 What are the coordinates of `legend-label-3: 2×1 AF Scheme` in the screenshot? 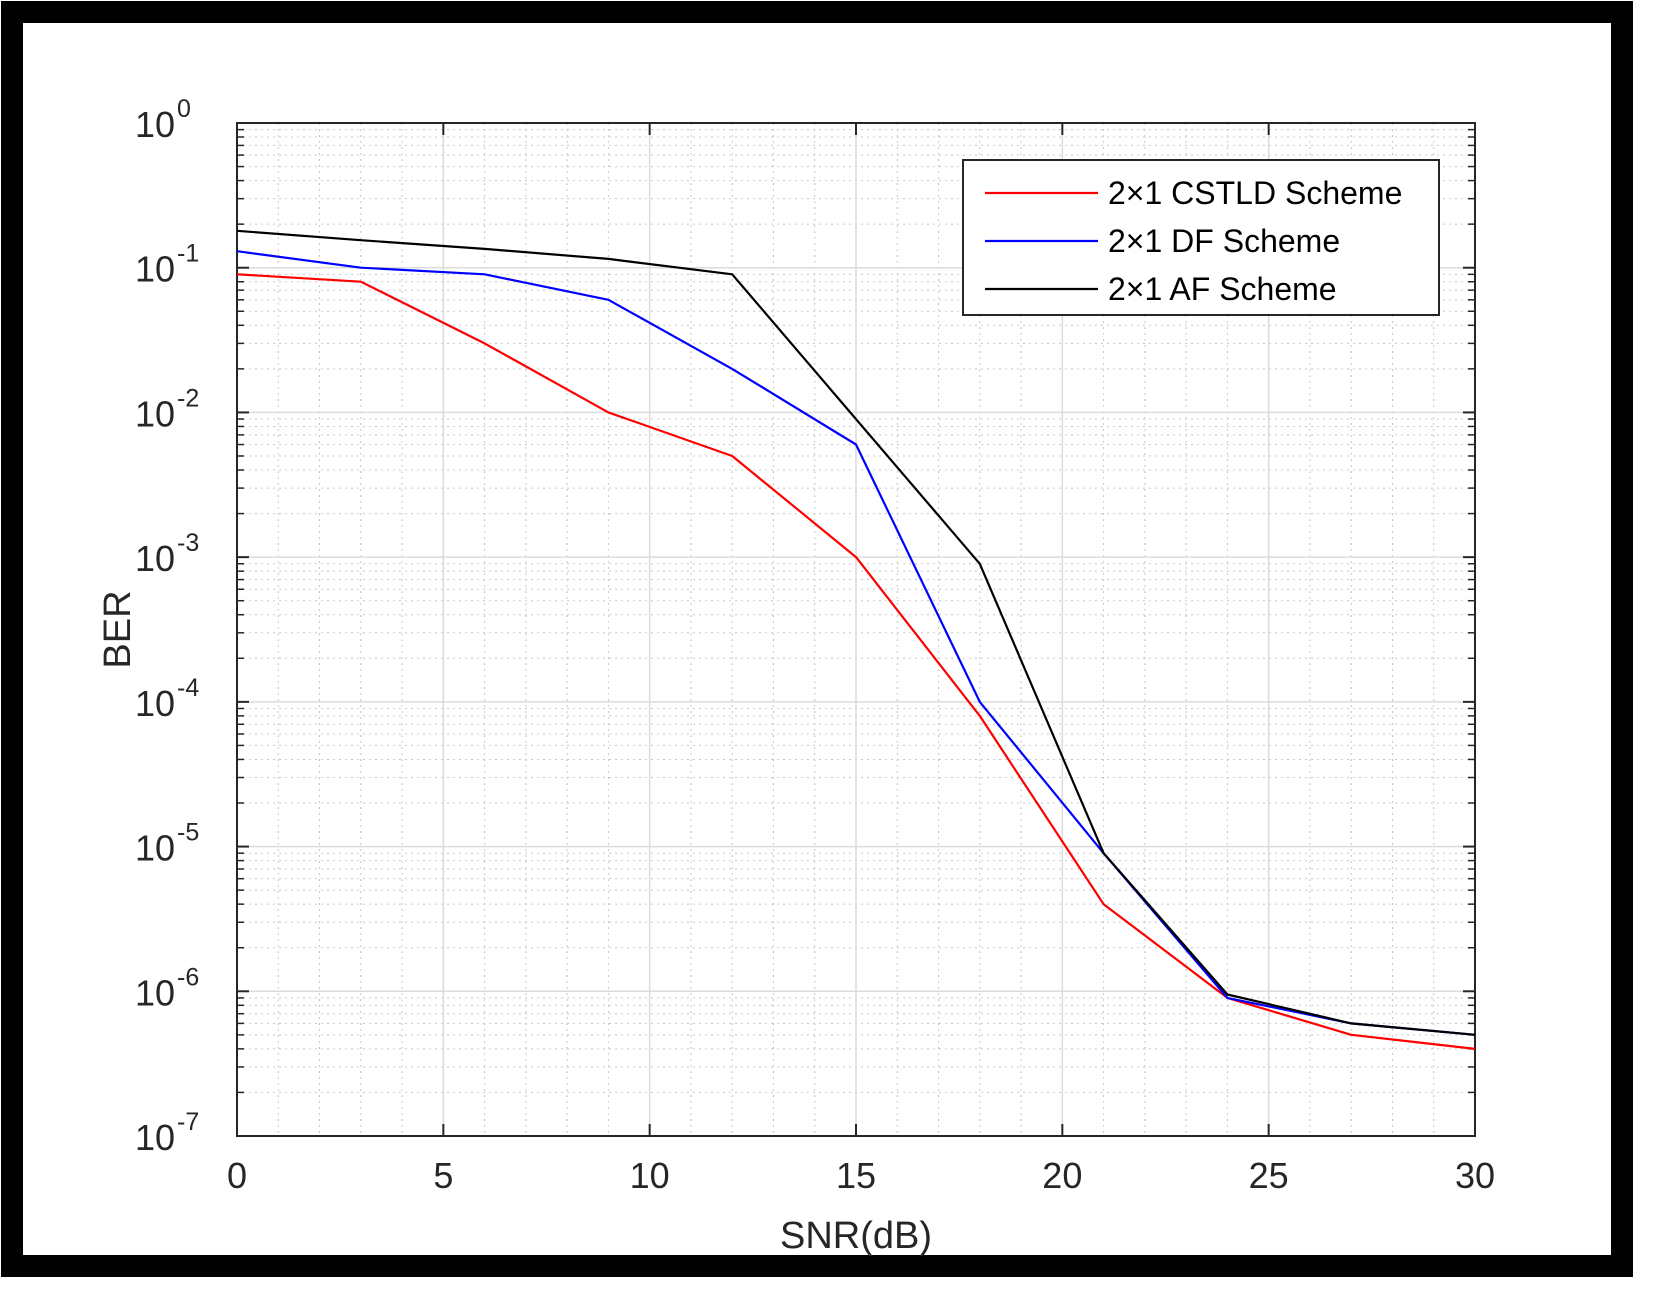 It's located at (1222, 289).